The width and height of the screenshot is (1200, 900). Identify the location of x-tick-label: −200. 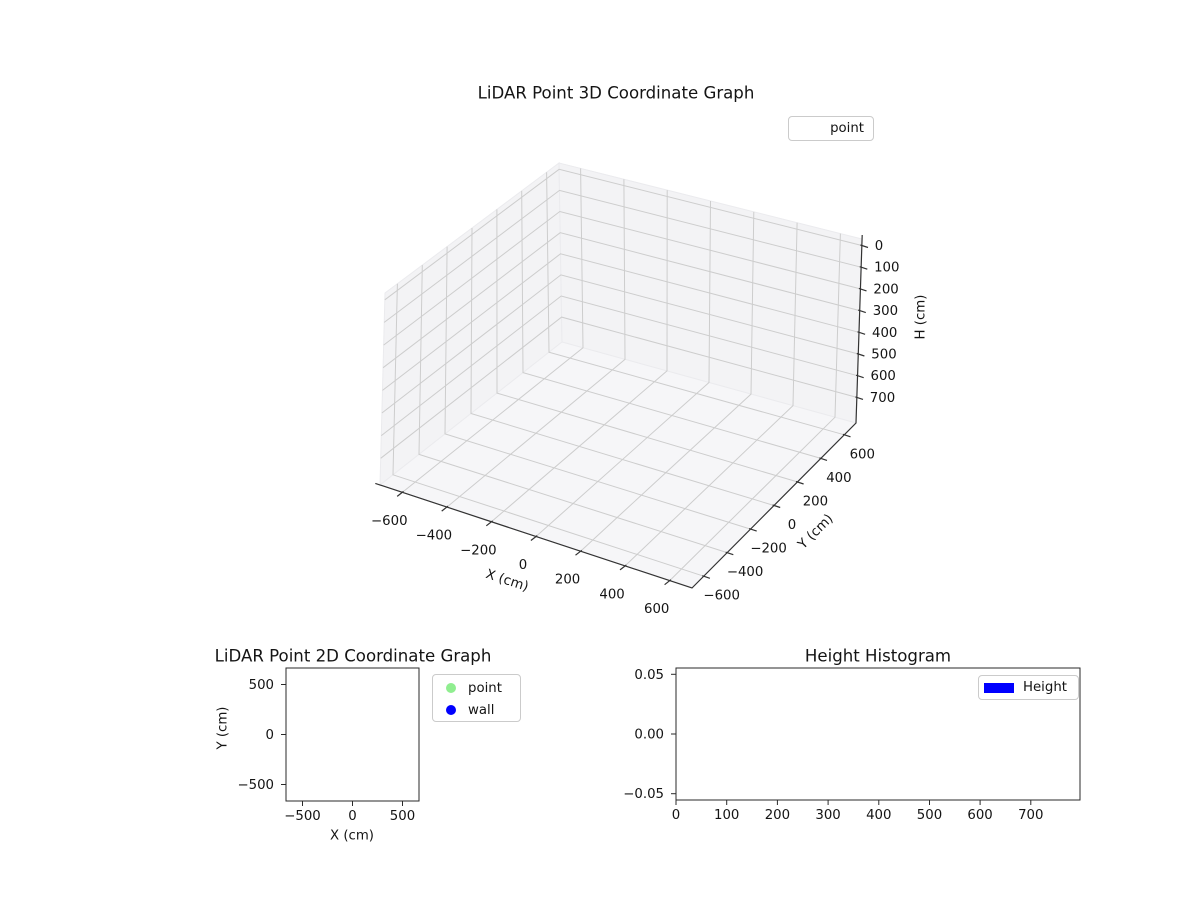
(478, 550).